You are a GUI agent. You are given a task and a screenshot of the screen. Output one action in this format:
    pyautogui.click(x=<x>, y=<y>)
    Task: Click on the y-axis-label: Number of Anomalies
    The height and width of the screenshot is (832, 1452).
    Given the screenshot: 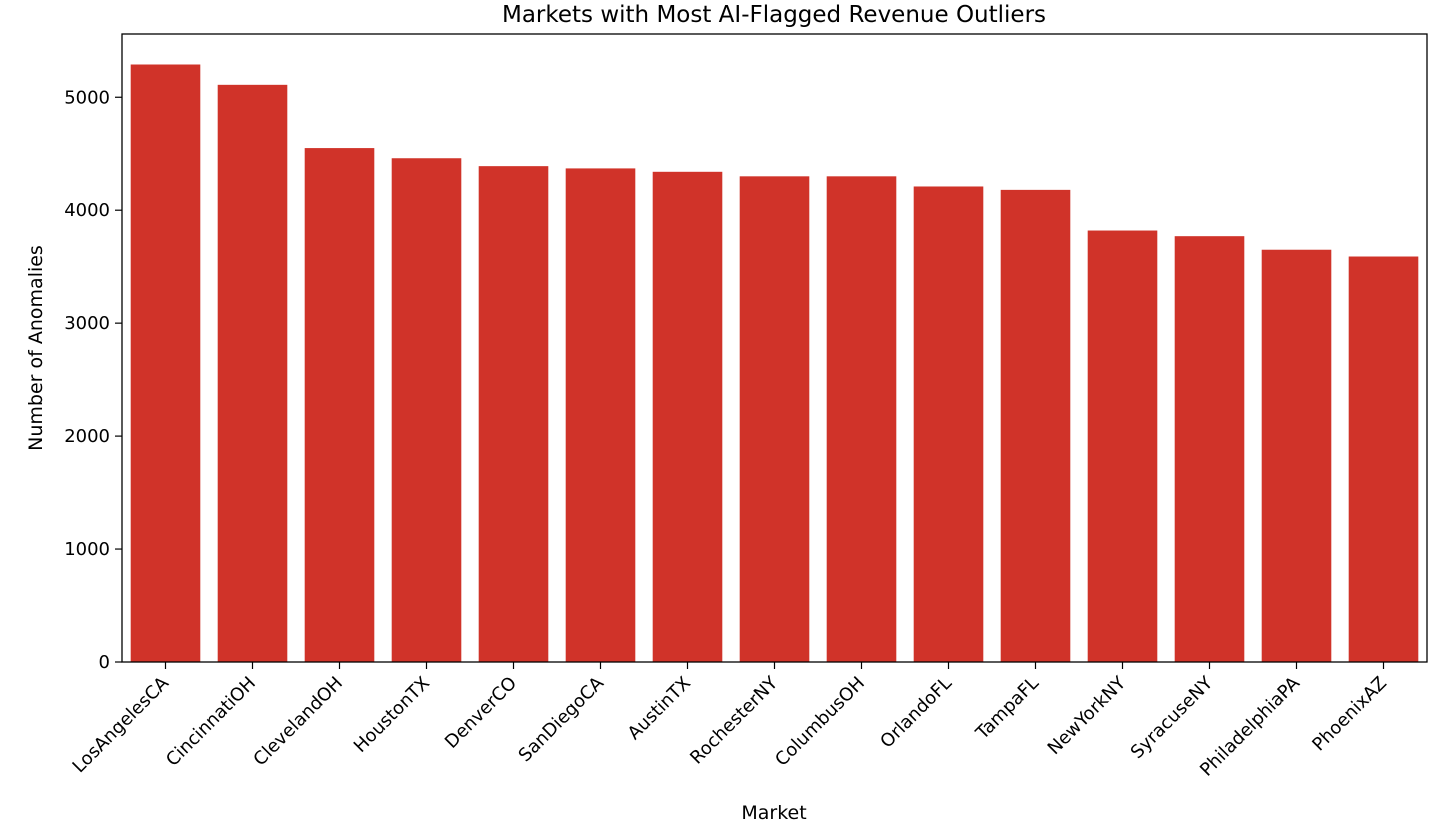 What is the action you would take?
    pyautogui.click(x=36, y=348)
    